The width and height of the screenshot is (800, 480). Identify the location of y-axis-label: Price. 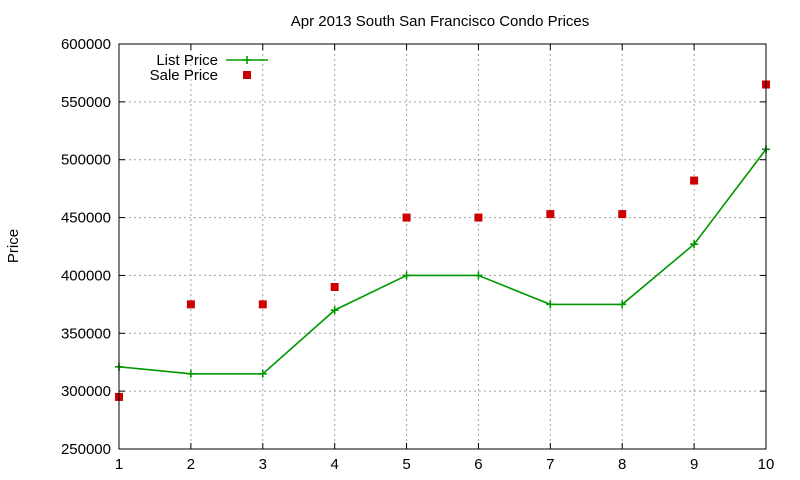
(13, 246).